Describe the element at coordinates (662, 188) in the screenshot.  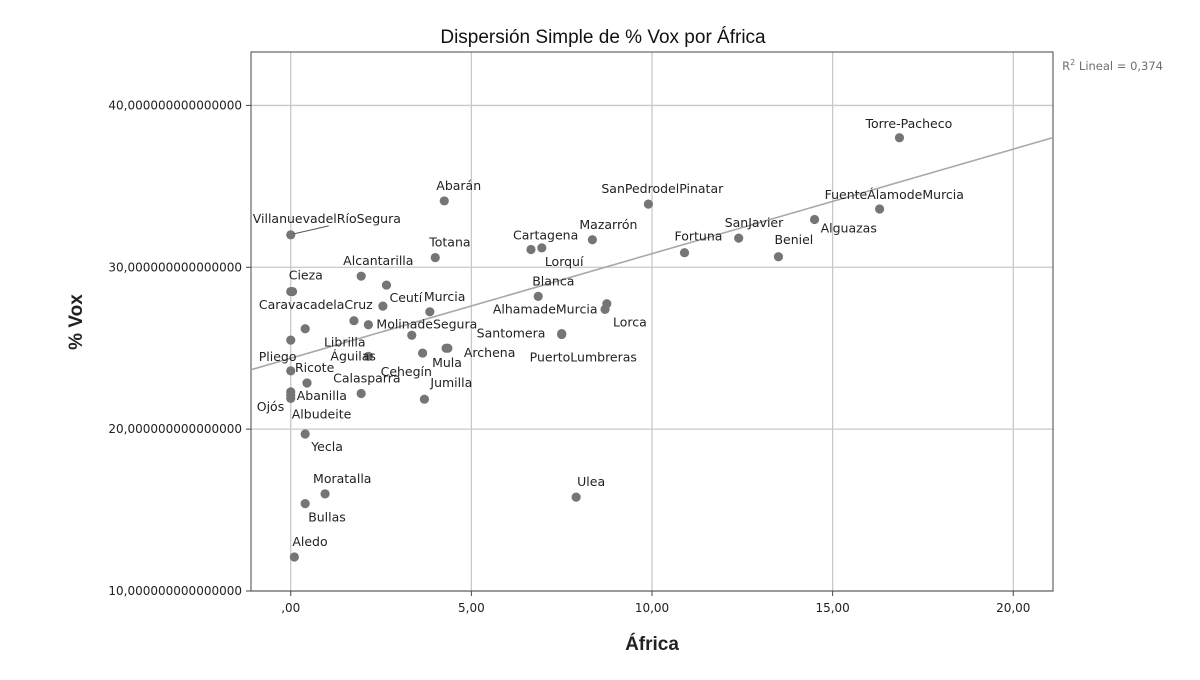
I see `point-label: SanPedrodelPinatar` at that location.